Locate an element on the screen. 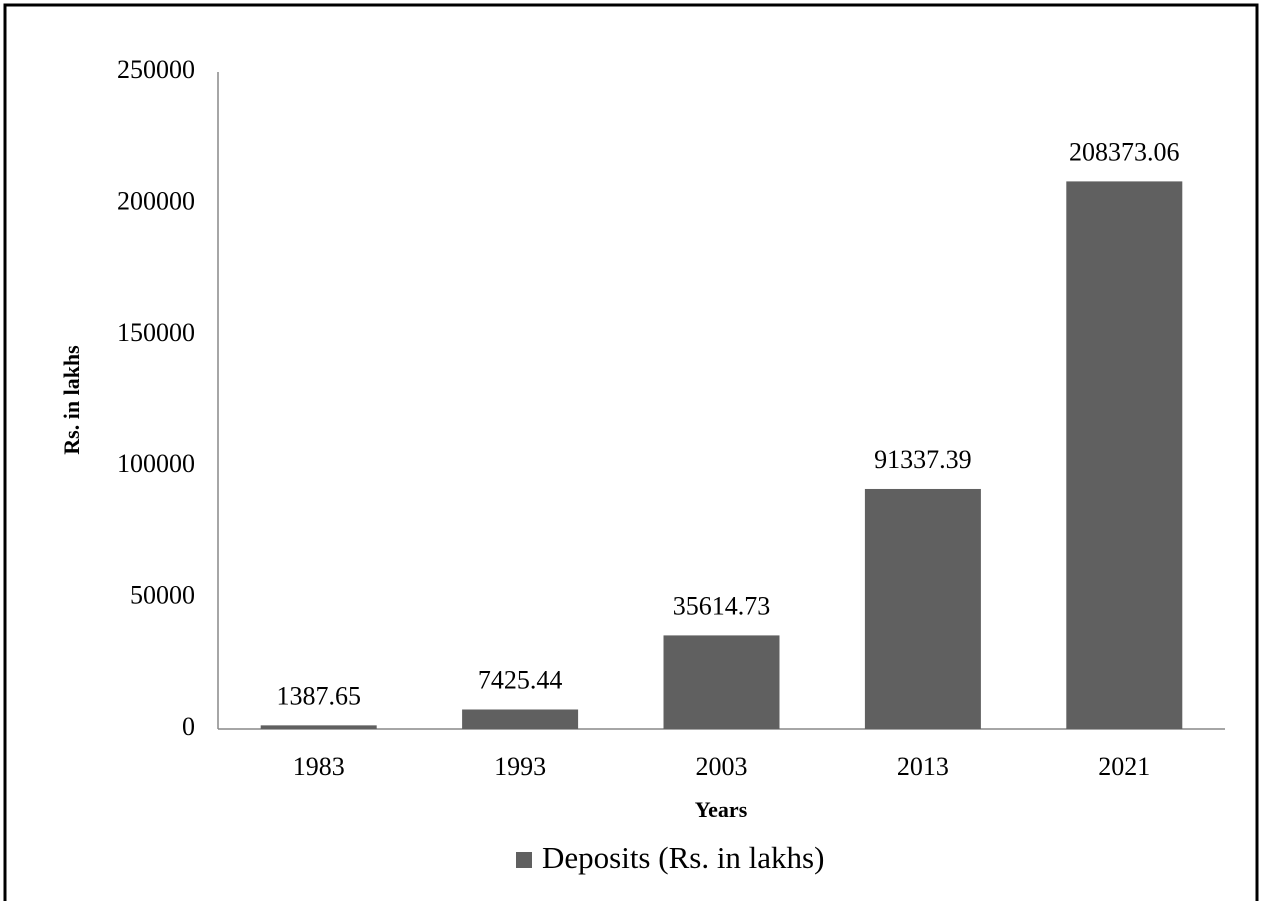 This screenshot has height=901, width=1264. x-tick-label: 2021 is located at coordinates (1124, 766).